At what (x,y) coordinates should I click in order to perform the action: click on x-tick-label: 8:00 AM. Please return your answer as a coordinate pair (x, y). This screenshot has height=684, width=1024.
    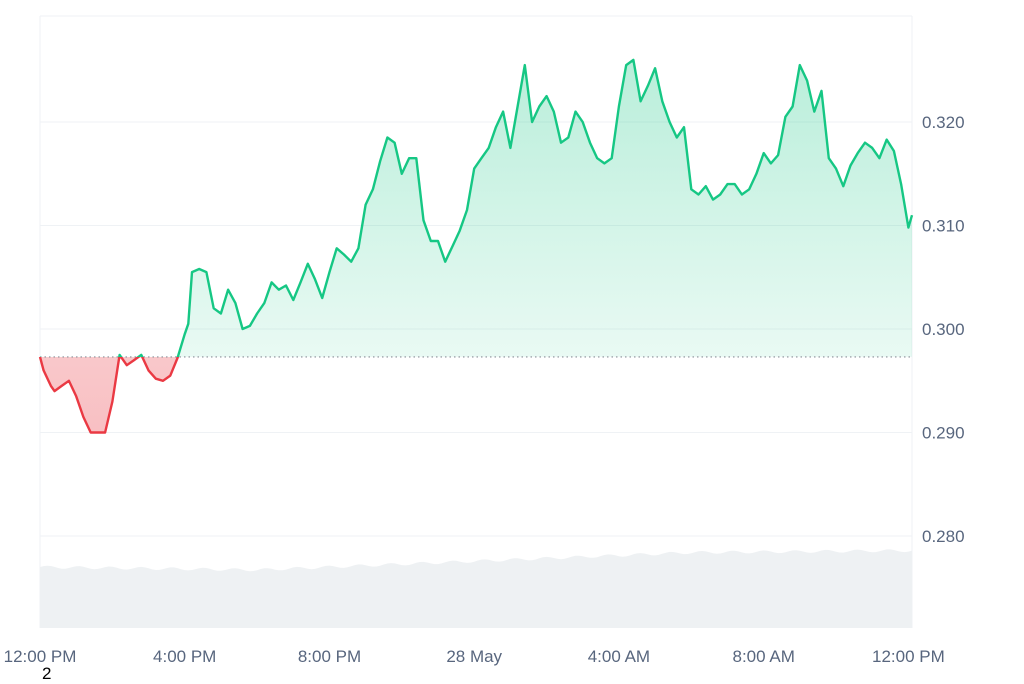
    Looking at the image, I should click on (764, 656).